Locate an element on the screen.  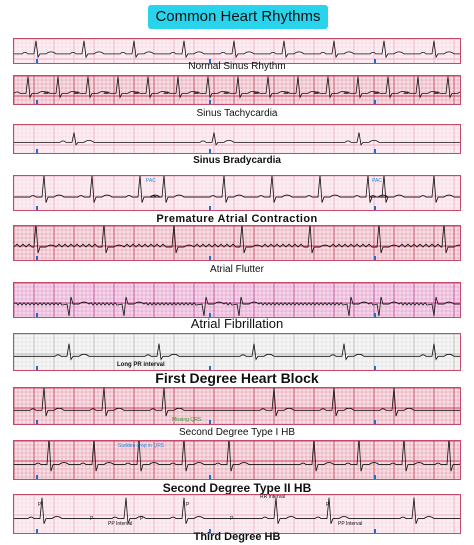
p-wave-label-6: P is located at coordinates (328, 505).